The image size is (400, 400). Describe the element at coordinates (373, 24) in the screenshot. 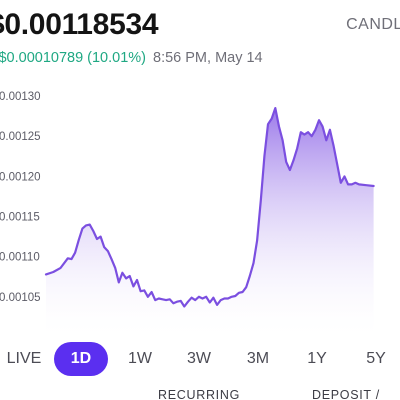

I see `candle-toggle-button: CANDLE` at that location.